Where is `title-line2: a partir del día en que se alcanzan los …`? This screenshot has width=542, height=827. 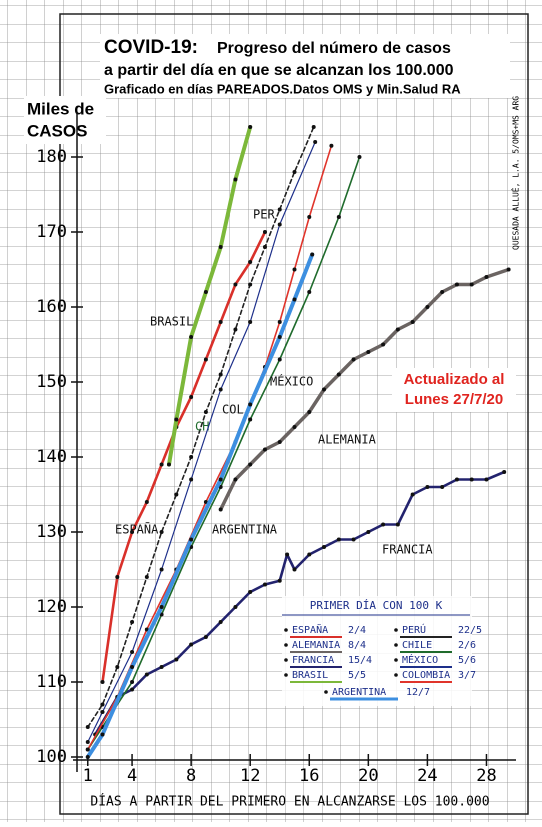
title-line2: a partir del día en que se alcanzan los … is located at coordinates (279, 70).